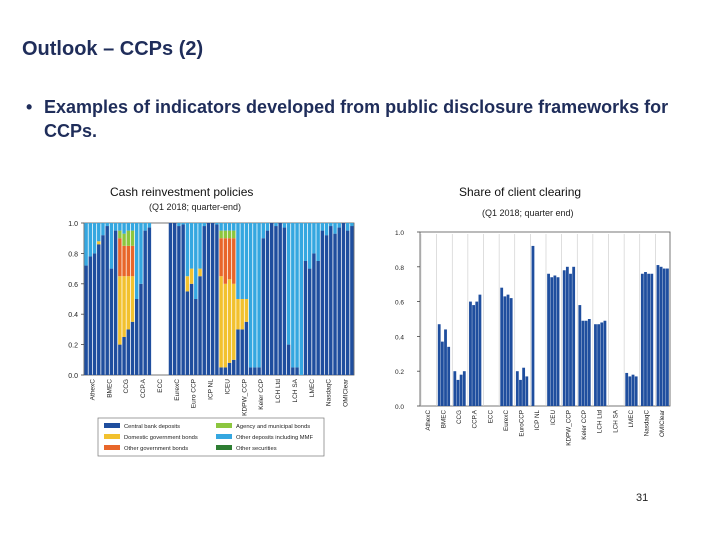  Describe the element at coordinates (273, 427) in the screenshot. I see `legend-label: Agency and municipal bonds` at that location.